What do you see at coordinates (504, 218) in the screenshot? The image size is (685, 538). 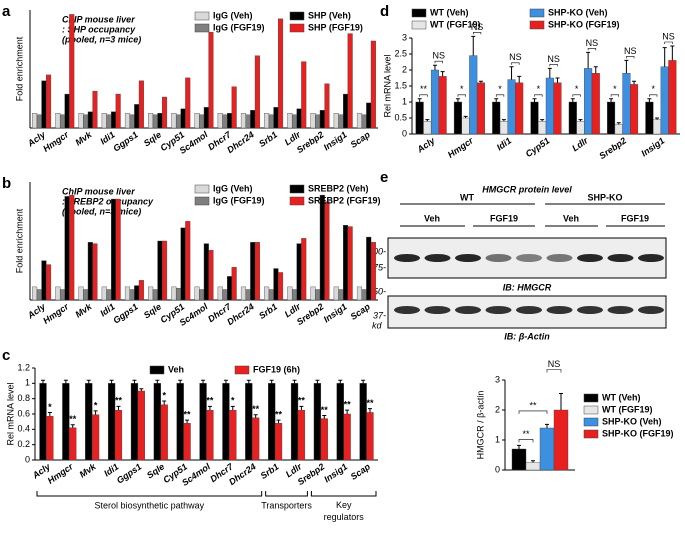 I see `treatment-label: FGF19` at bounding box center [504, 218].